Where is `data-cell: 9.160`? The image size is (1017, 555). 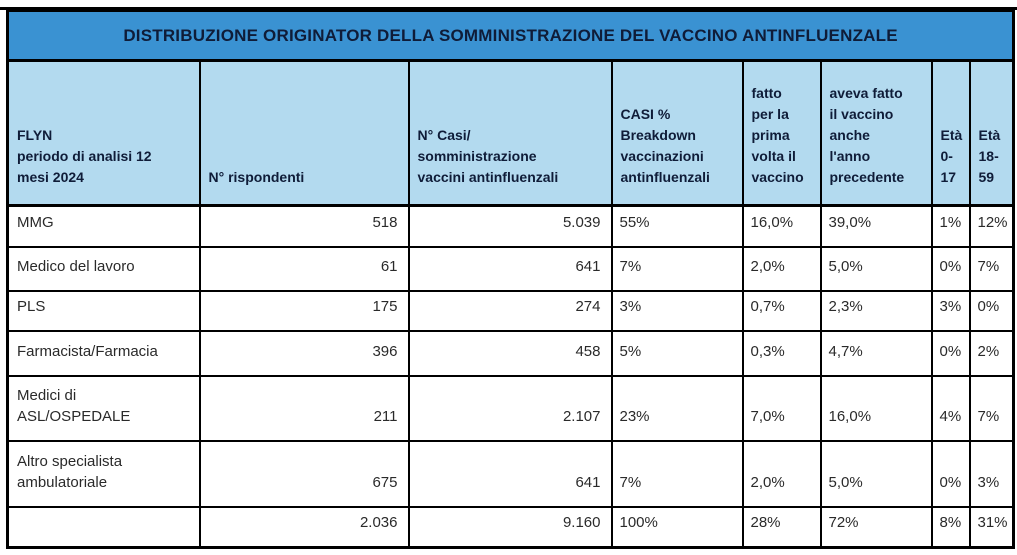
data-cell: 9.160 is located at coordinates (510, 526).